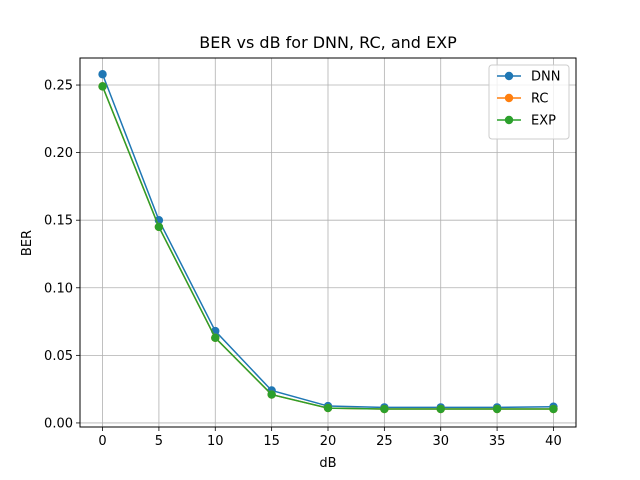 This screenshot has height=480, width=640. I want to click on x-tick-label: 10, so click(215, 441).